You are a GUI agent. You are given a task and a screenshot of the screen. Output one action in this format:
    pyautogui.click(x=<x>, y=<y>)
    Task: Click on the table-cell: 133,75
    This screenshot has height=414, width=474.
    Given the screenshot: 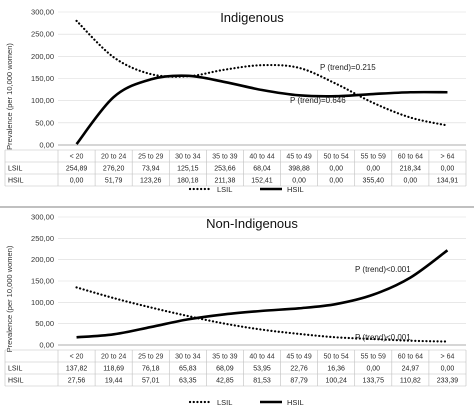 What is the action you would take?
    pyautogui.click(x=374, y=381)
    